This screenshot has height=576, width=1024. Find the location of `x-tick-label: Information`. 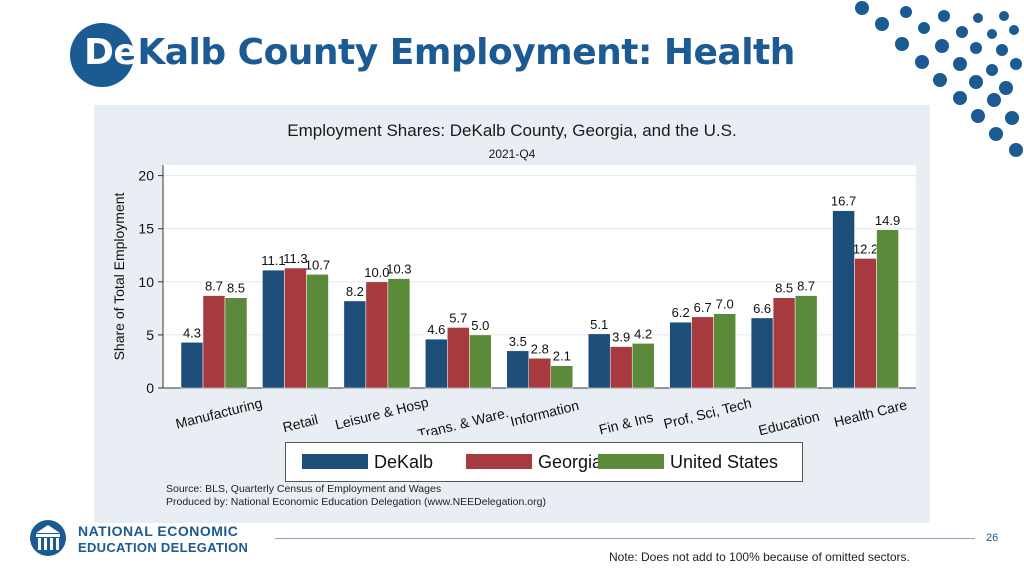

x-tick-label: Information is located at coordinates (545, 413).